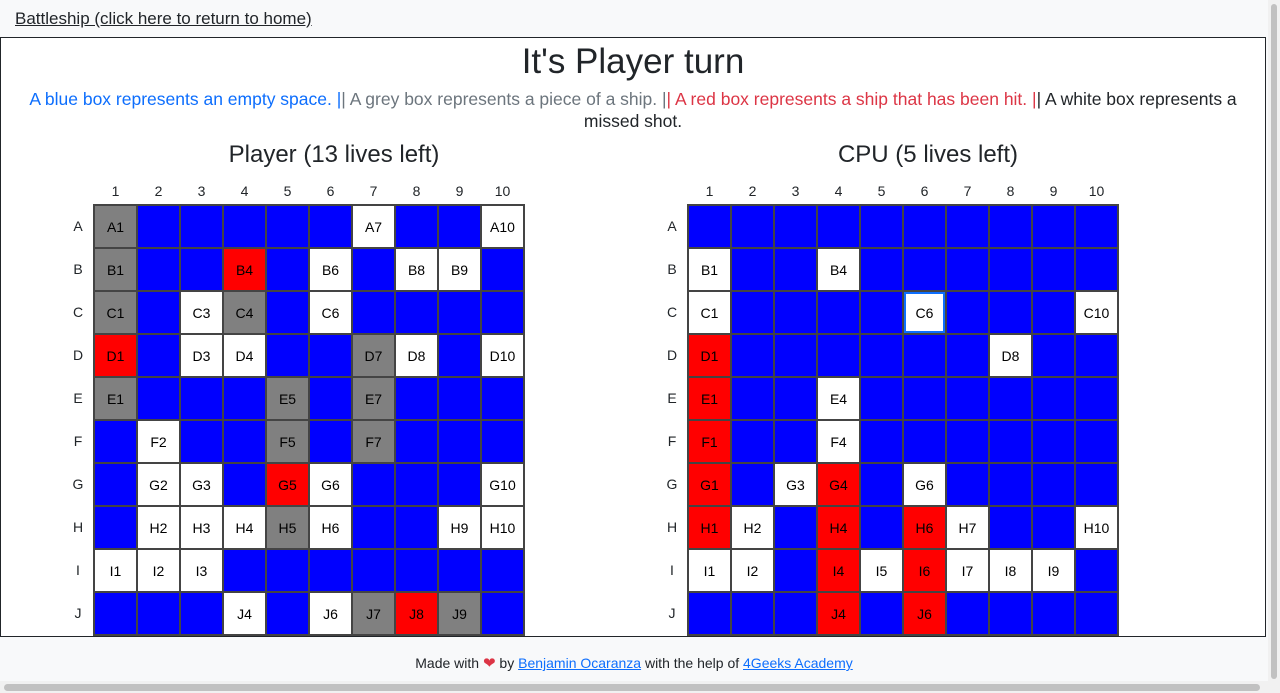 Image resolution: width=1280 pixels, height=693 pixels. I want to click on player-cell-H2: H2, so click(158, 527).